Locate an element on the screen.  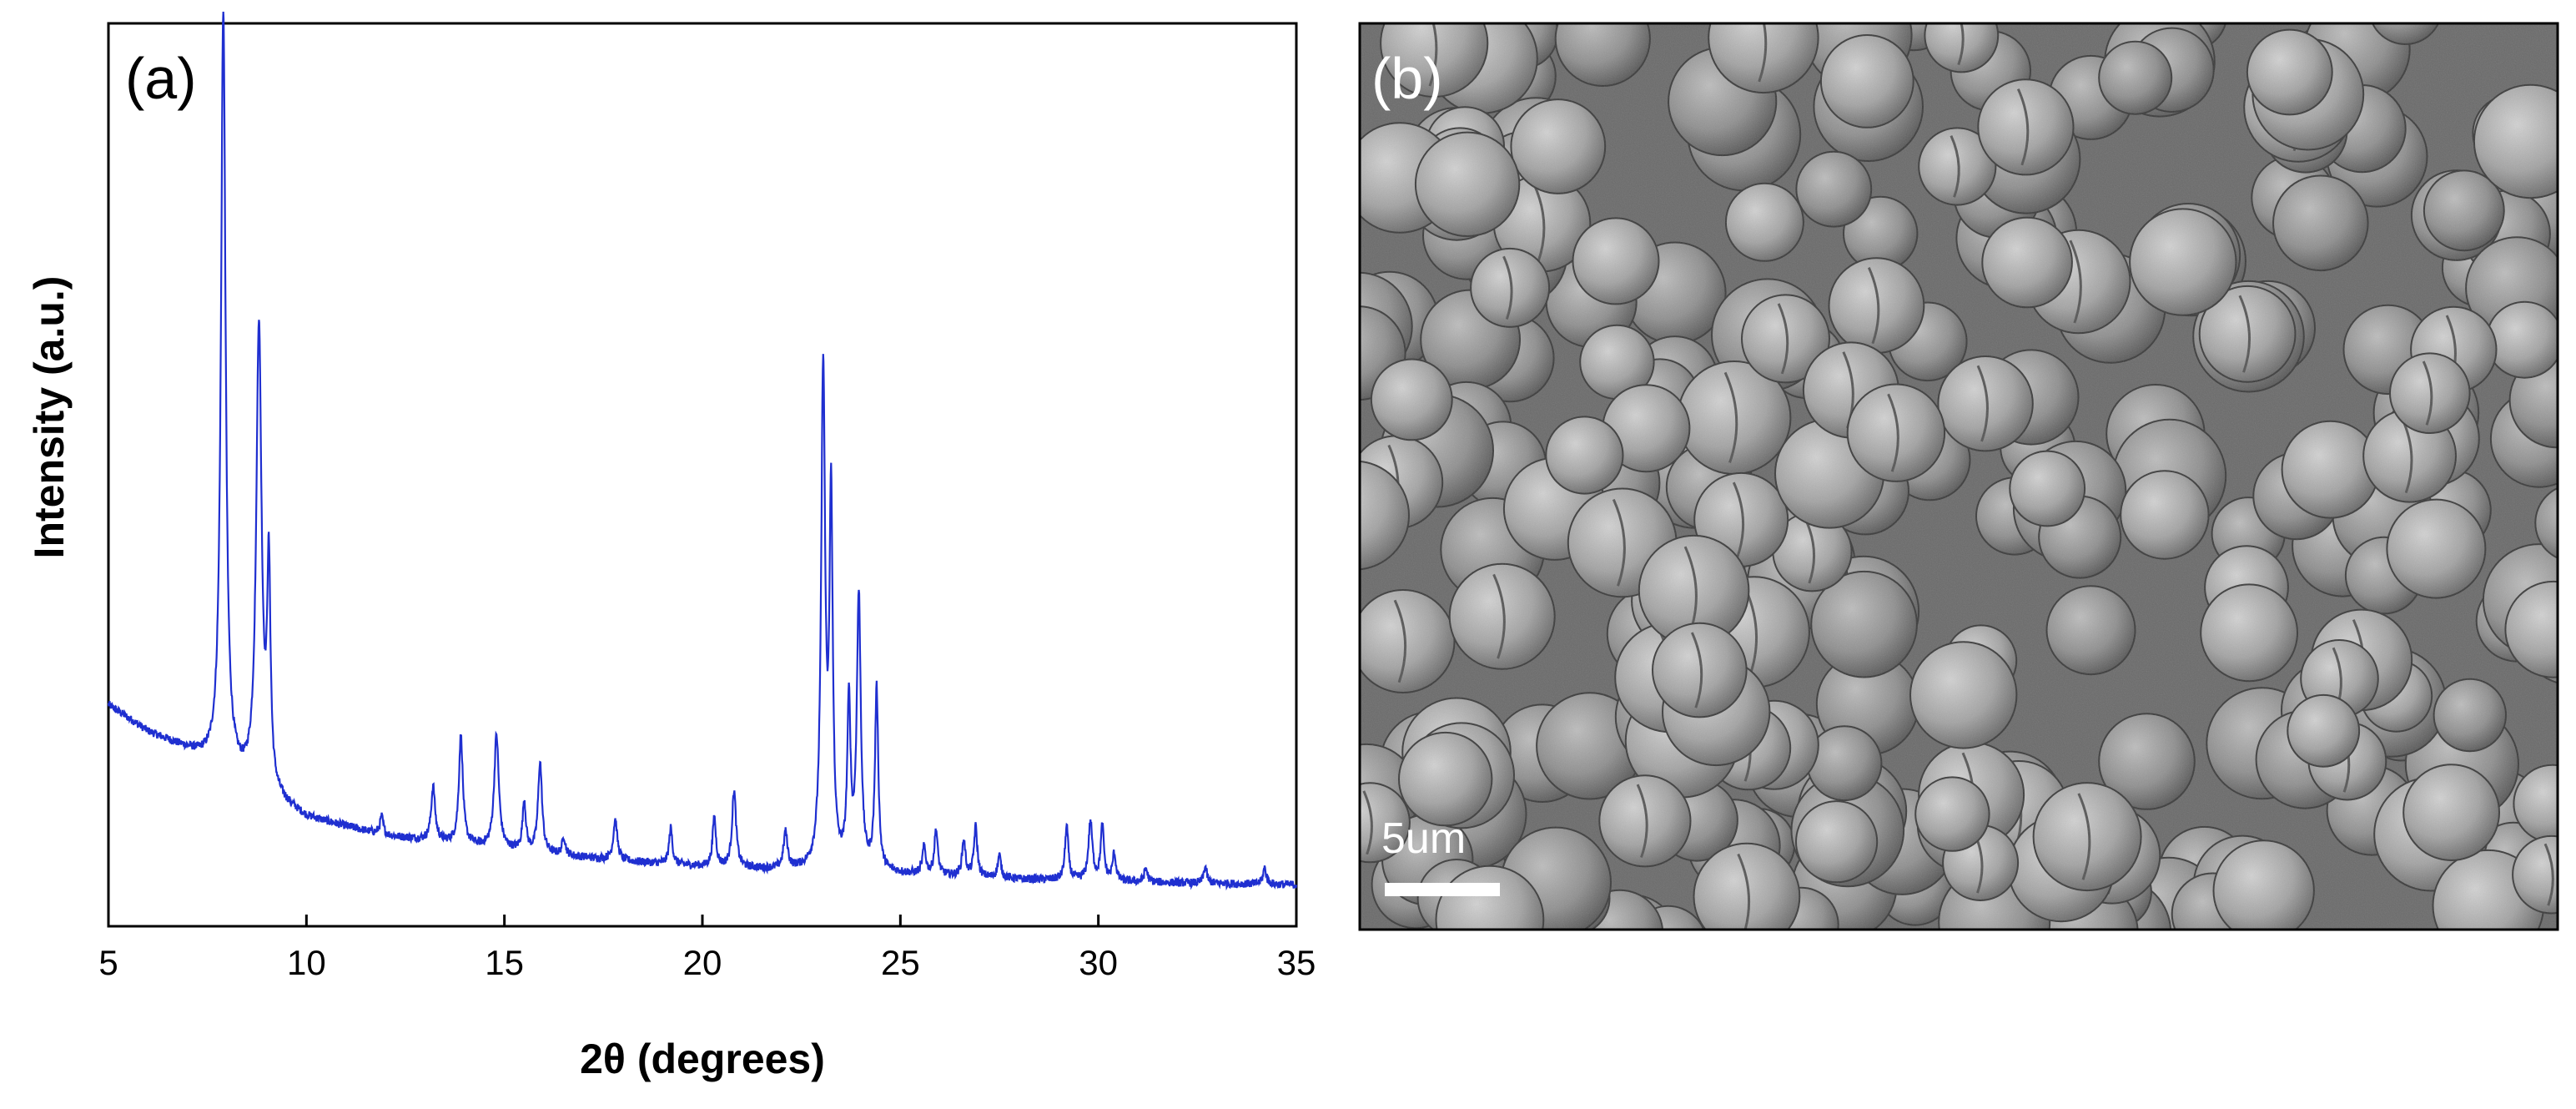
x-tick-label: 10 is located at coordinates (306, 962).